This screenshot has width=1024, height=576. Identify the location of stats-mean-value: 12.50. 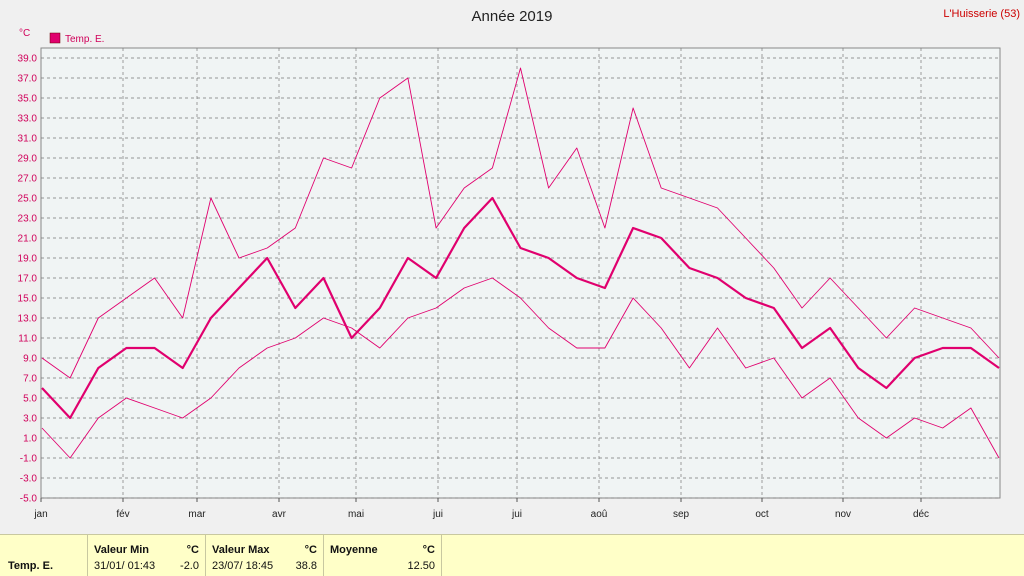
(421, 566).